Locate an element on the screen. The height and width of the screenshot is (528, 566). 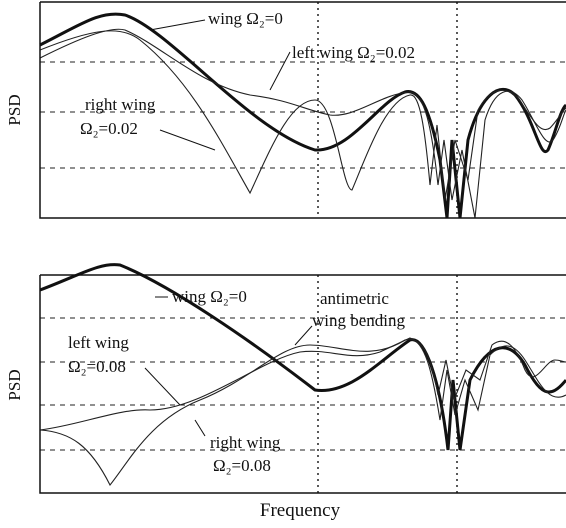
annotation: wing bending is located at coordinates (359, 320).